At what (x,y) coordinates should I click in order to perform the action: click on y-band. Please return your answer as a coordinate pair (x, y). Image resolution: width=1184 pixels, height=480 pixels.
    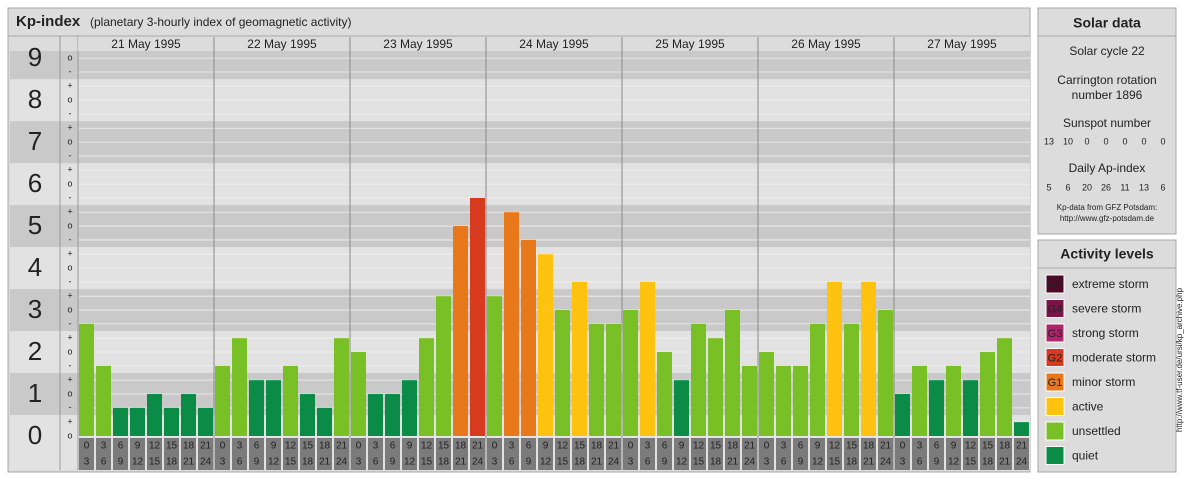
    Looking at the image, I should click on (520, 442).